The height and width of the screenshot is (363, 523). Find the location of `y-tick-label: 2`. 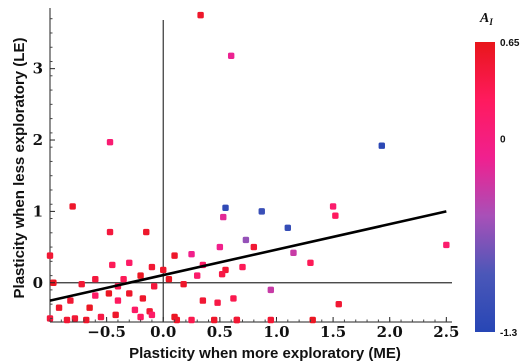

y-tick-label: 2 is located at coordinates (38, 140).